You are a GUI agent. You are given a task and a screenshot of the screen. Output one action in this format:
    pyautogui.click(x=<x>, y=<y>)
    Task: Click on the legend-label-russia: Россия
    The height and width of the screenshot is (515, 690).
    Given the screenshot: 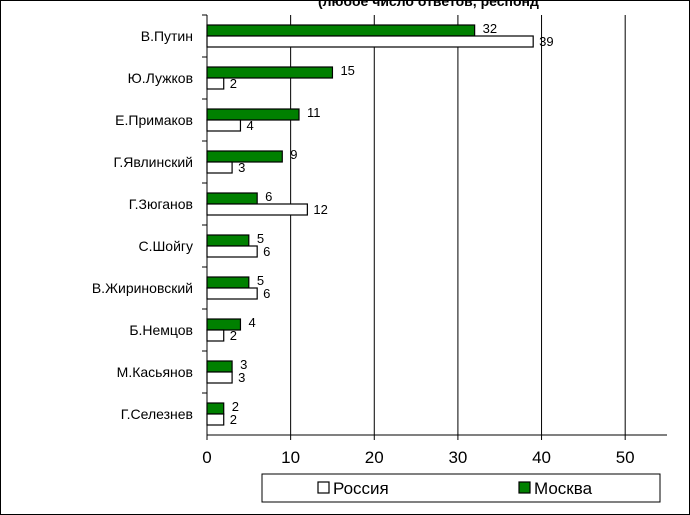 What is the action you would take?
    pyautogui.click(x=361, y=488)
    